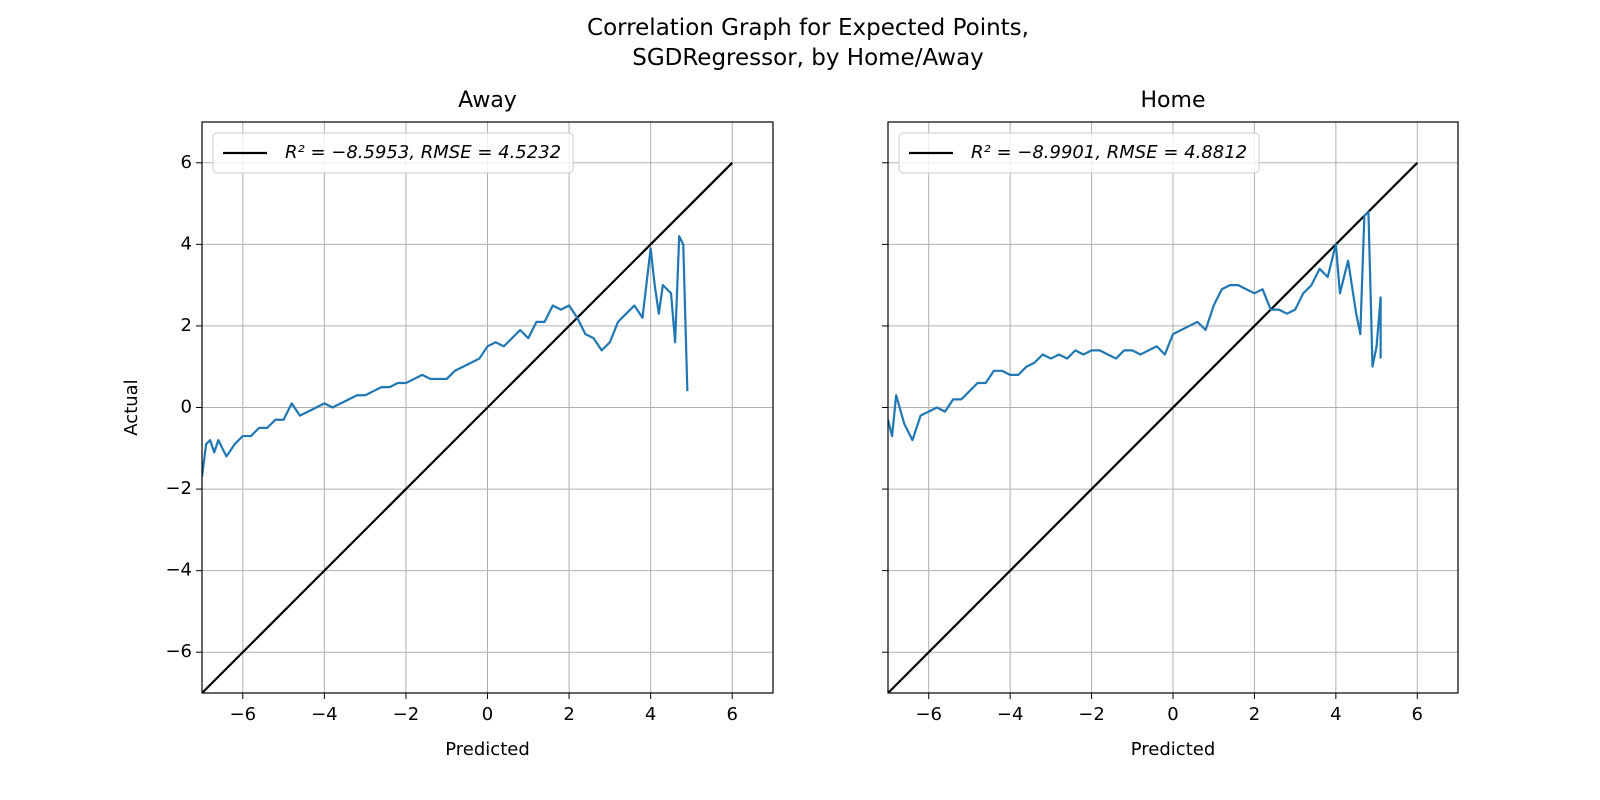  I want to click on y-tick-label: −6, so click(178, 651).